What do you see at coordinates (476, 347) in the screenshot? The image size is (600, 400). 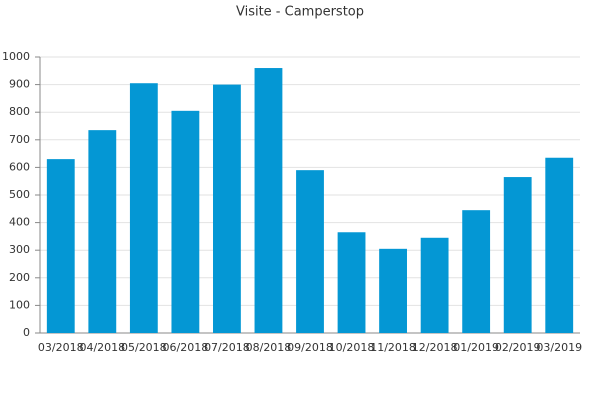 I see `x-tick-label: 01/2019` at bounding box center [476, 347].